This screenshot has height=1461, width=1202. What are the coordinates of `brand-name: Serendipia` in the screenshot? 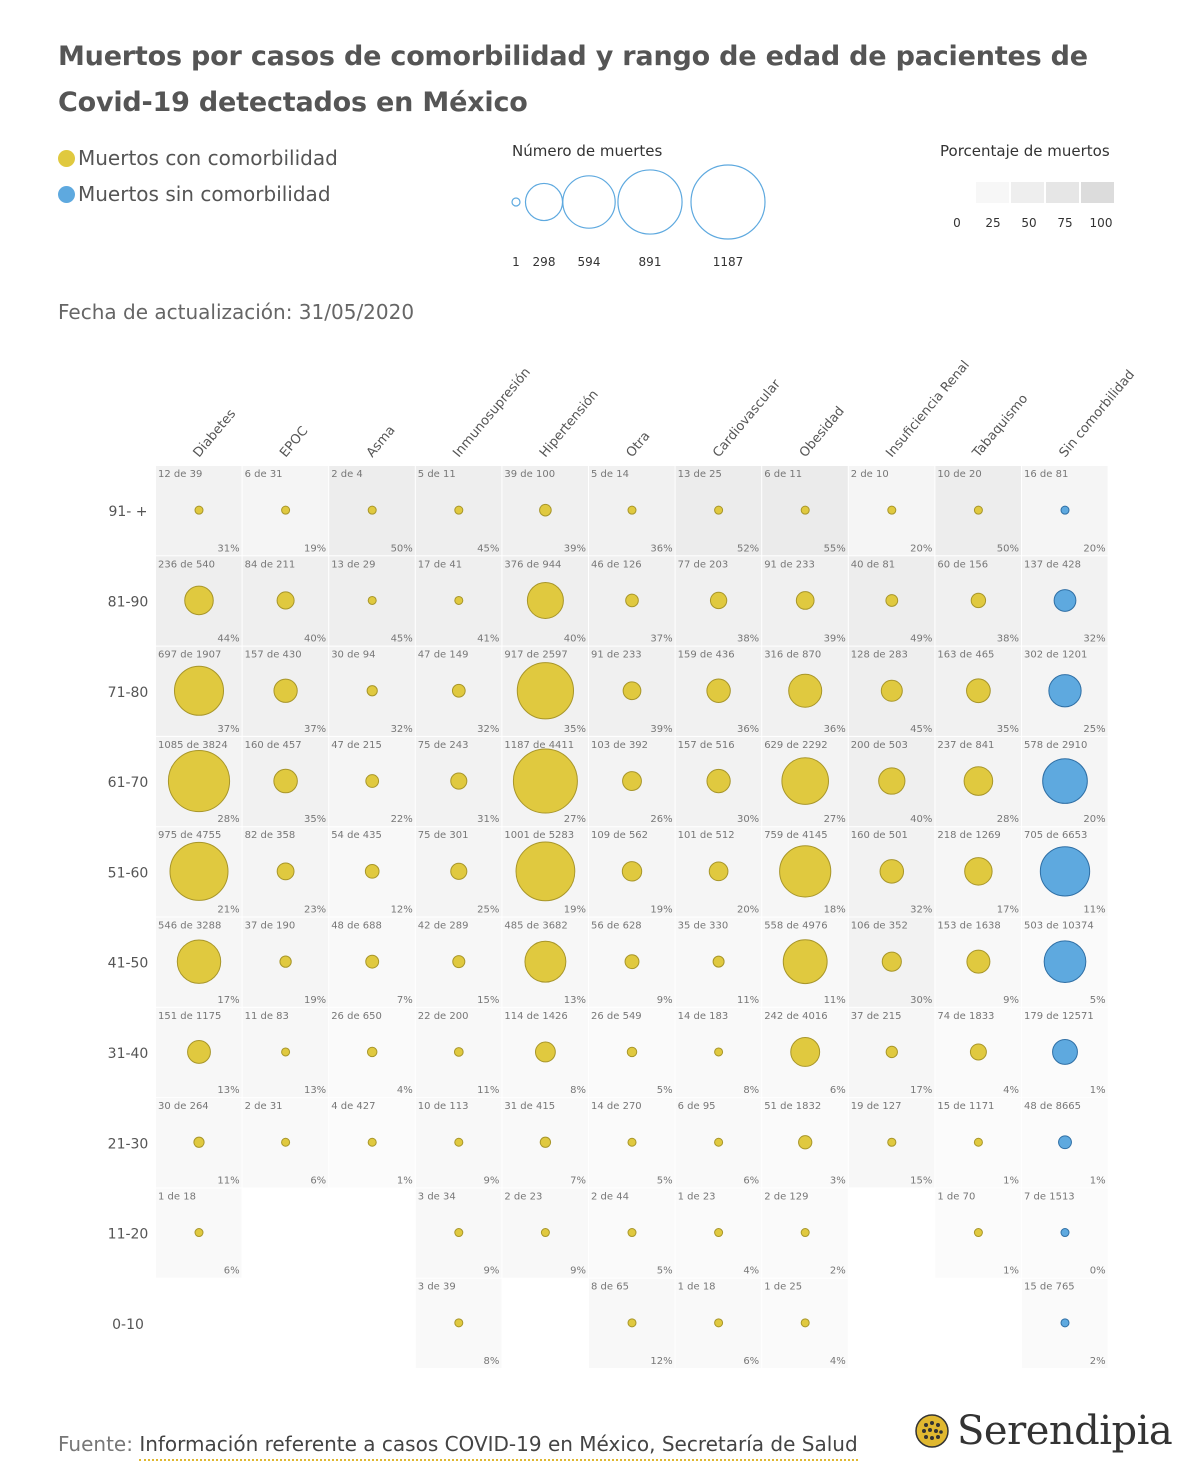 It's located at (1065, 1431).